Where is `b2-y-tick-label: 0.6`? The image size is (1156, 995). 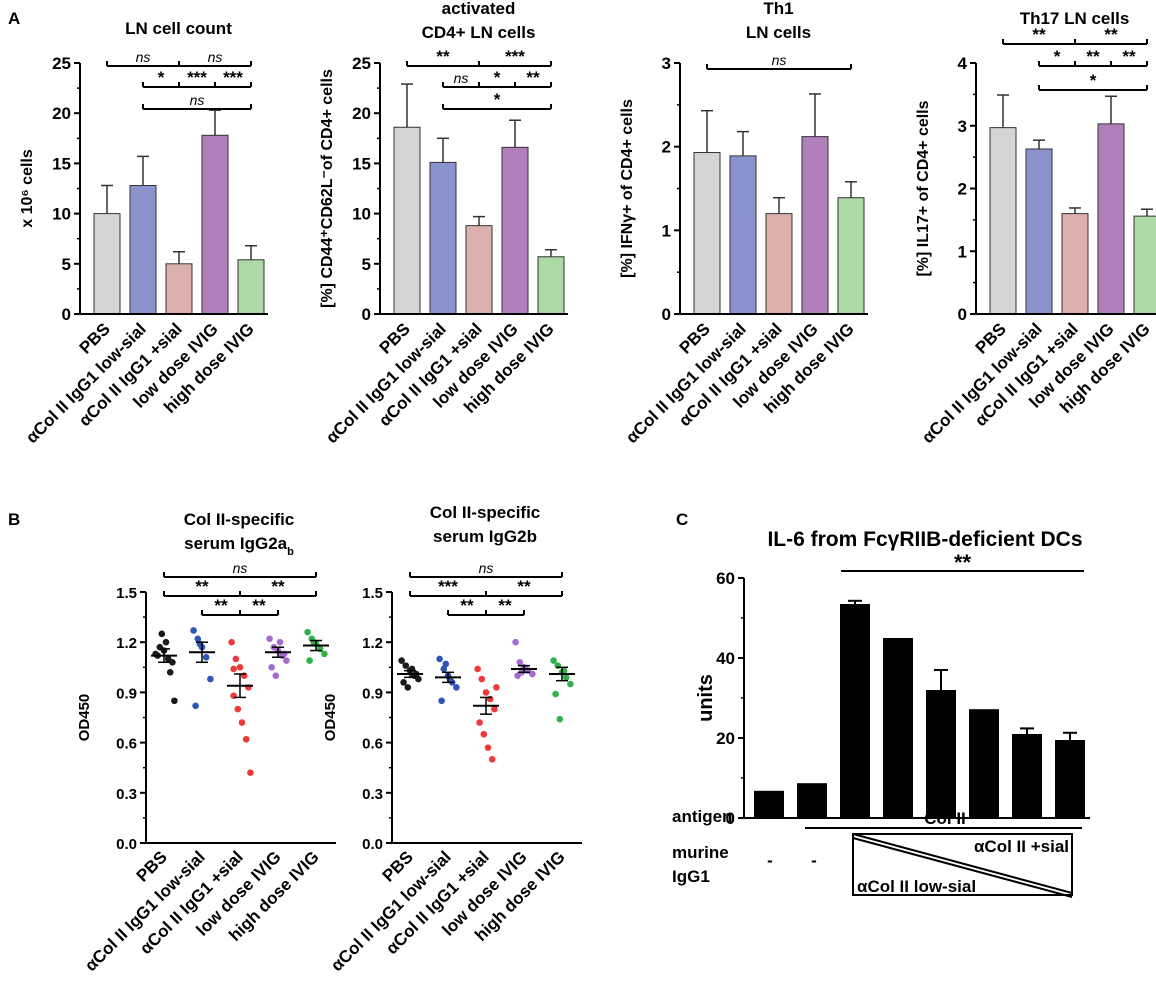 b2-y-tick-label: 0.6 is located at coordinates (372, 744).